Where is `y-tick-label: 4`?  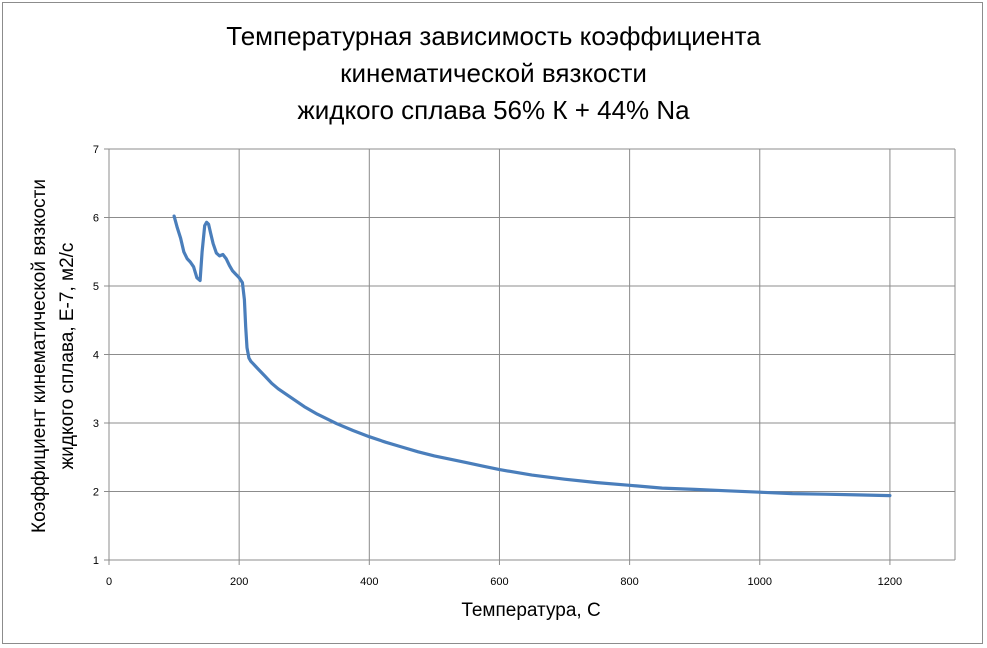
y-tick-label: 4 is located at coordinates (96, 356).